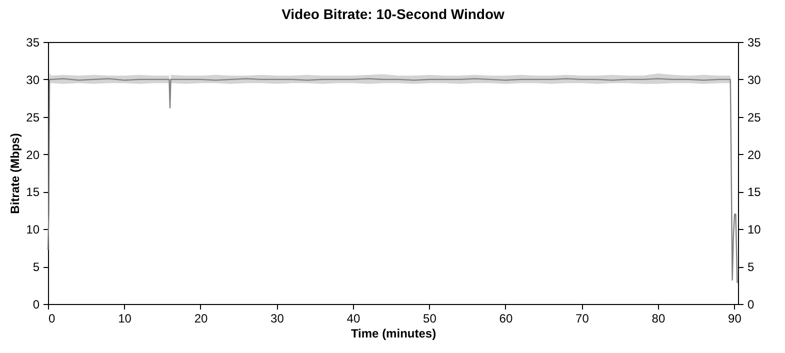 The width and height of the screenshot is (785, 353). I want to click on x-tick-label: 0, so click(52, 319).